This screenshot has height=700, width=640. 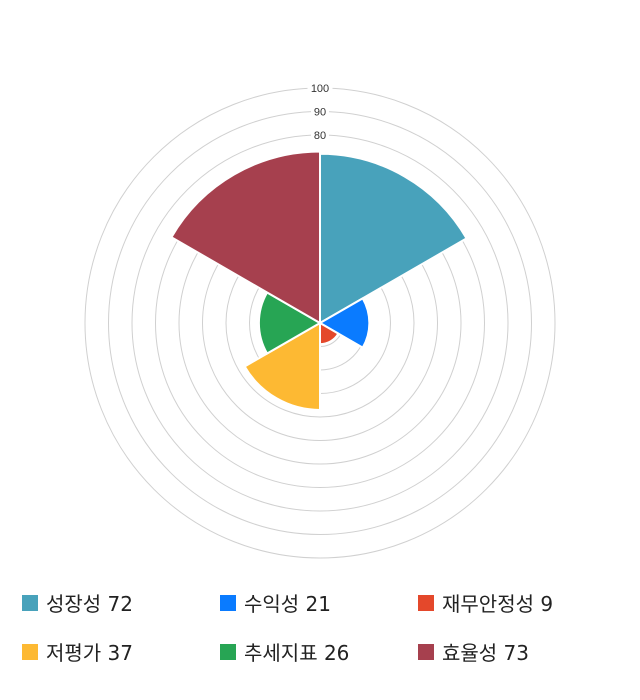 What do you see at coordinates (288, 604) in the screenshot?
I see `legend-label: 수익성 21` at bounding box center [288, 604].